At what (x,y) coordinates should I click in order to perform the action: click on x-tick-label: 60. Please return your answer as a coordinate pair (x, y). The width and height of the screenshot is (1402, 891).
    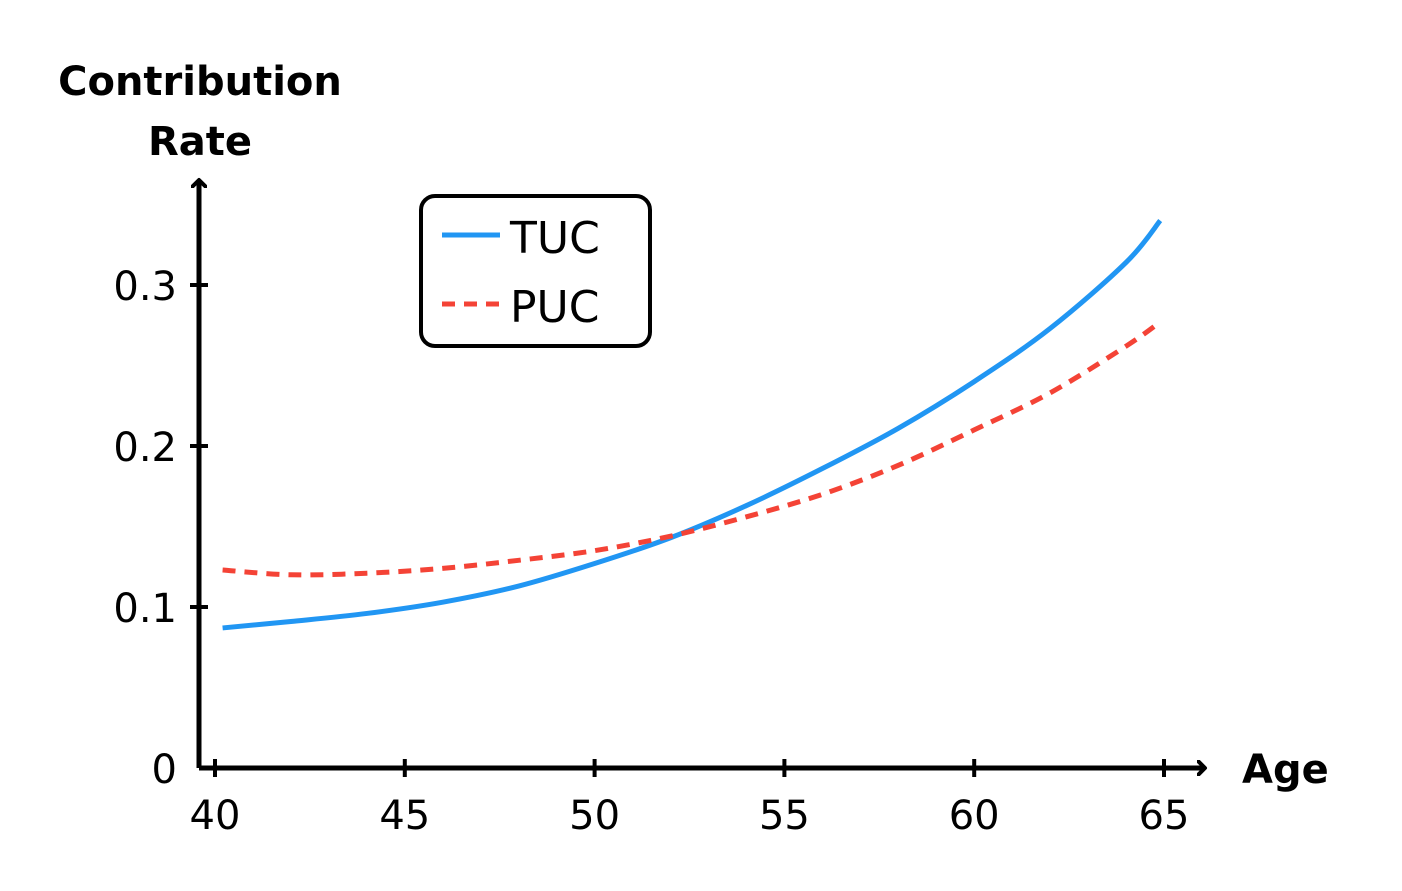
    Looking at the image, I should click on (974, 816).